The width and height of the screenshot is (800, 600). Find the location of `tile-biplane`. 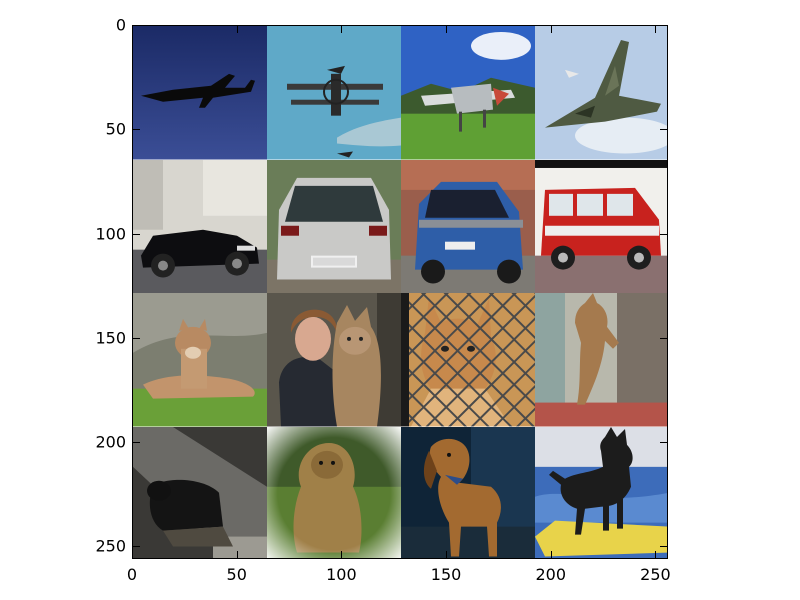

tile-biplane is located at coordinates (334, 93).